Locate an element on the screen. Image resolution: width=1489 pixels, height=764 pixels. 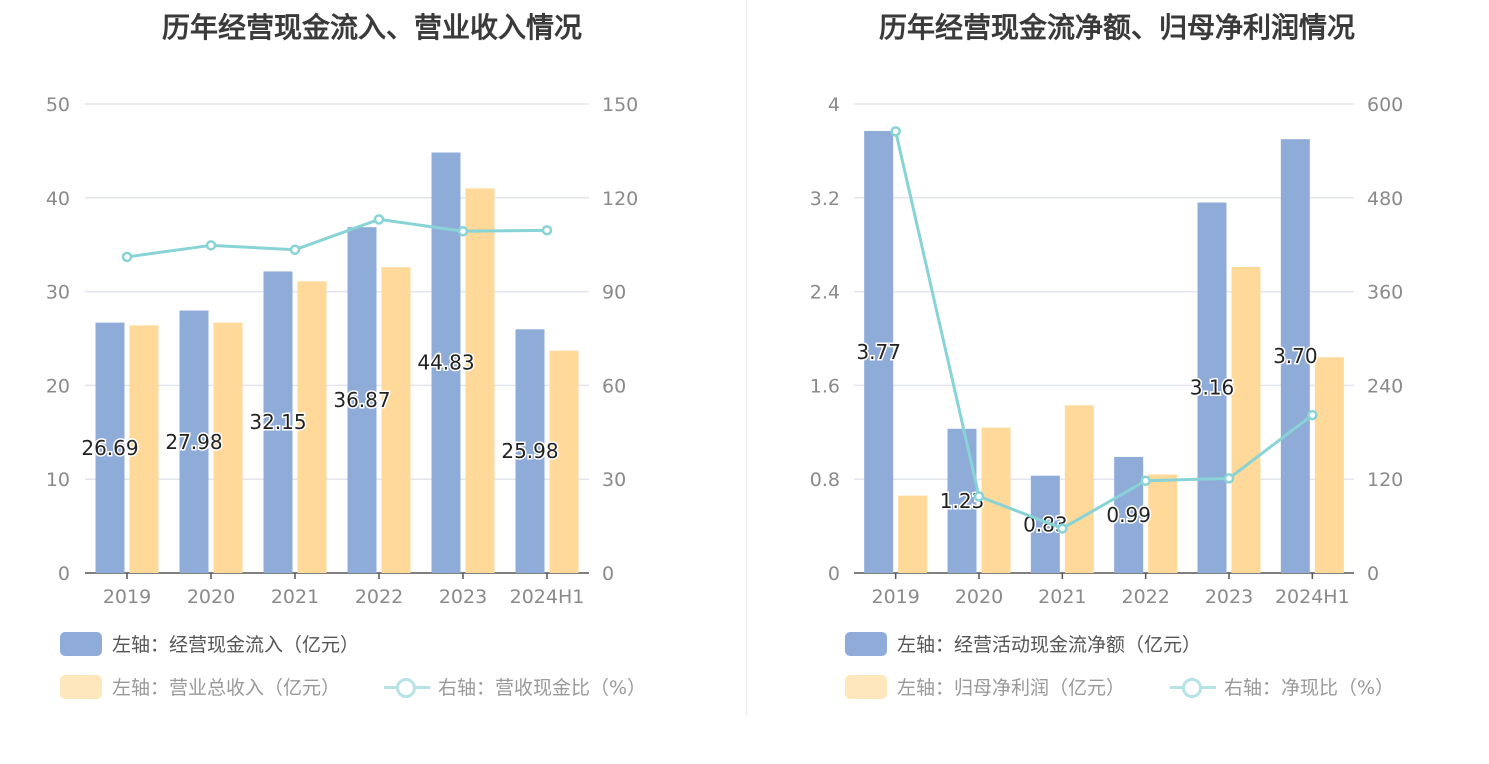
legend-item-net-cashflow: 左轴：经营活动现金流净额（亿元） is located at coordinates (1023, 643).